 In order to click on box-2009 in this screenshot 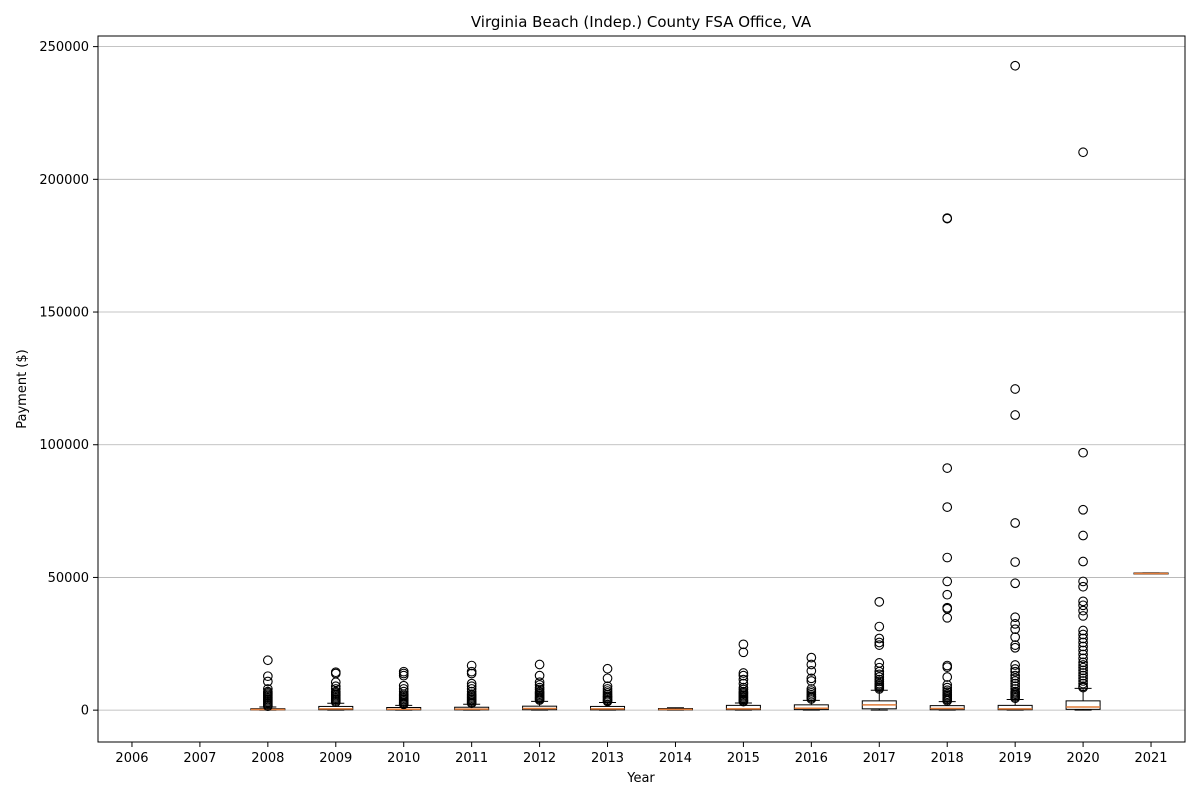, I will do `click(336, 689)`.